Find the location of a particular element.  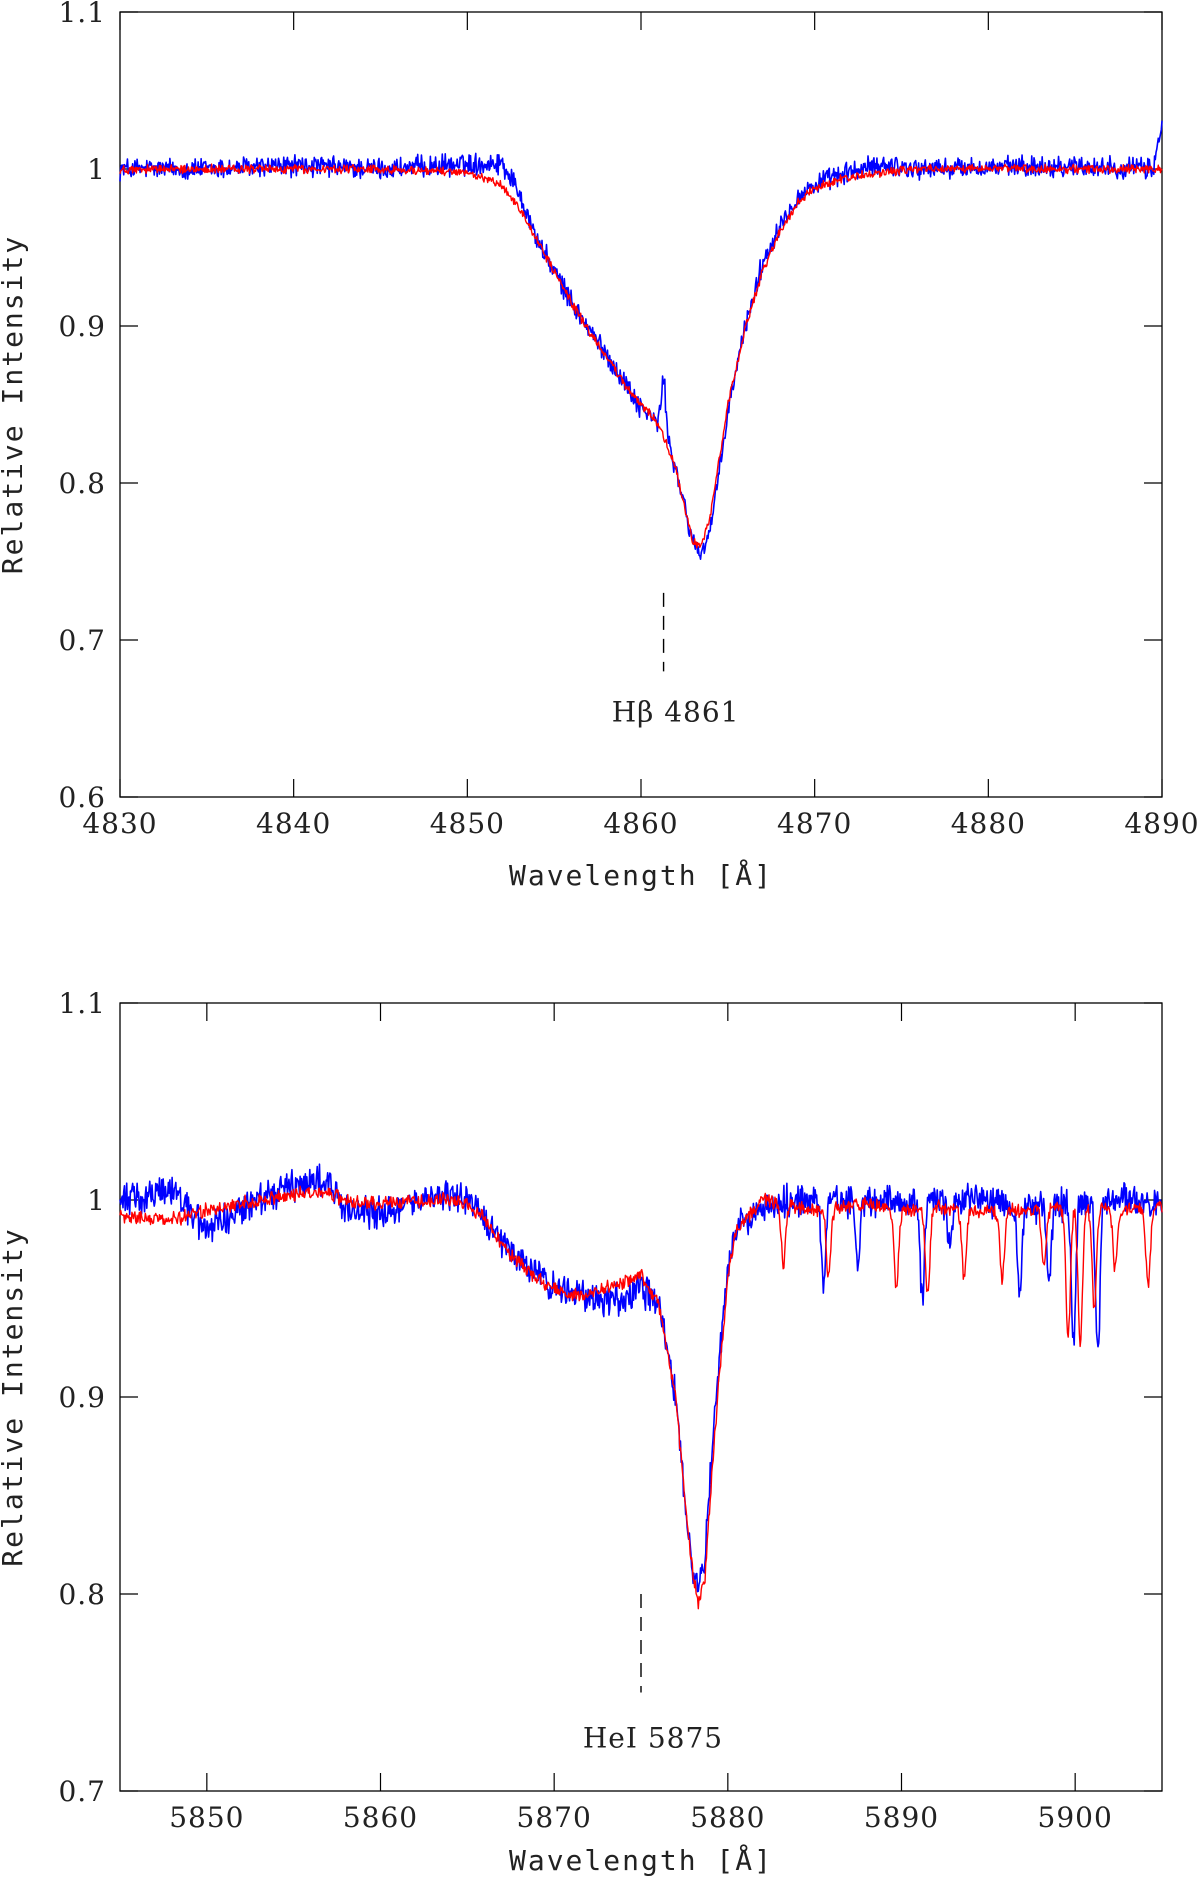

x-tick-labels: 4830 4840 4850 4860 4870 4880 4890 is located at coordinates (640, 823).